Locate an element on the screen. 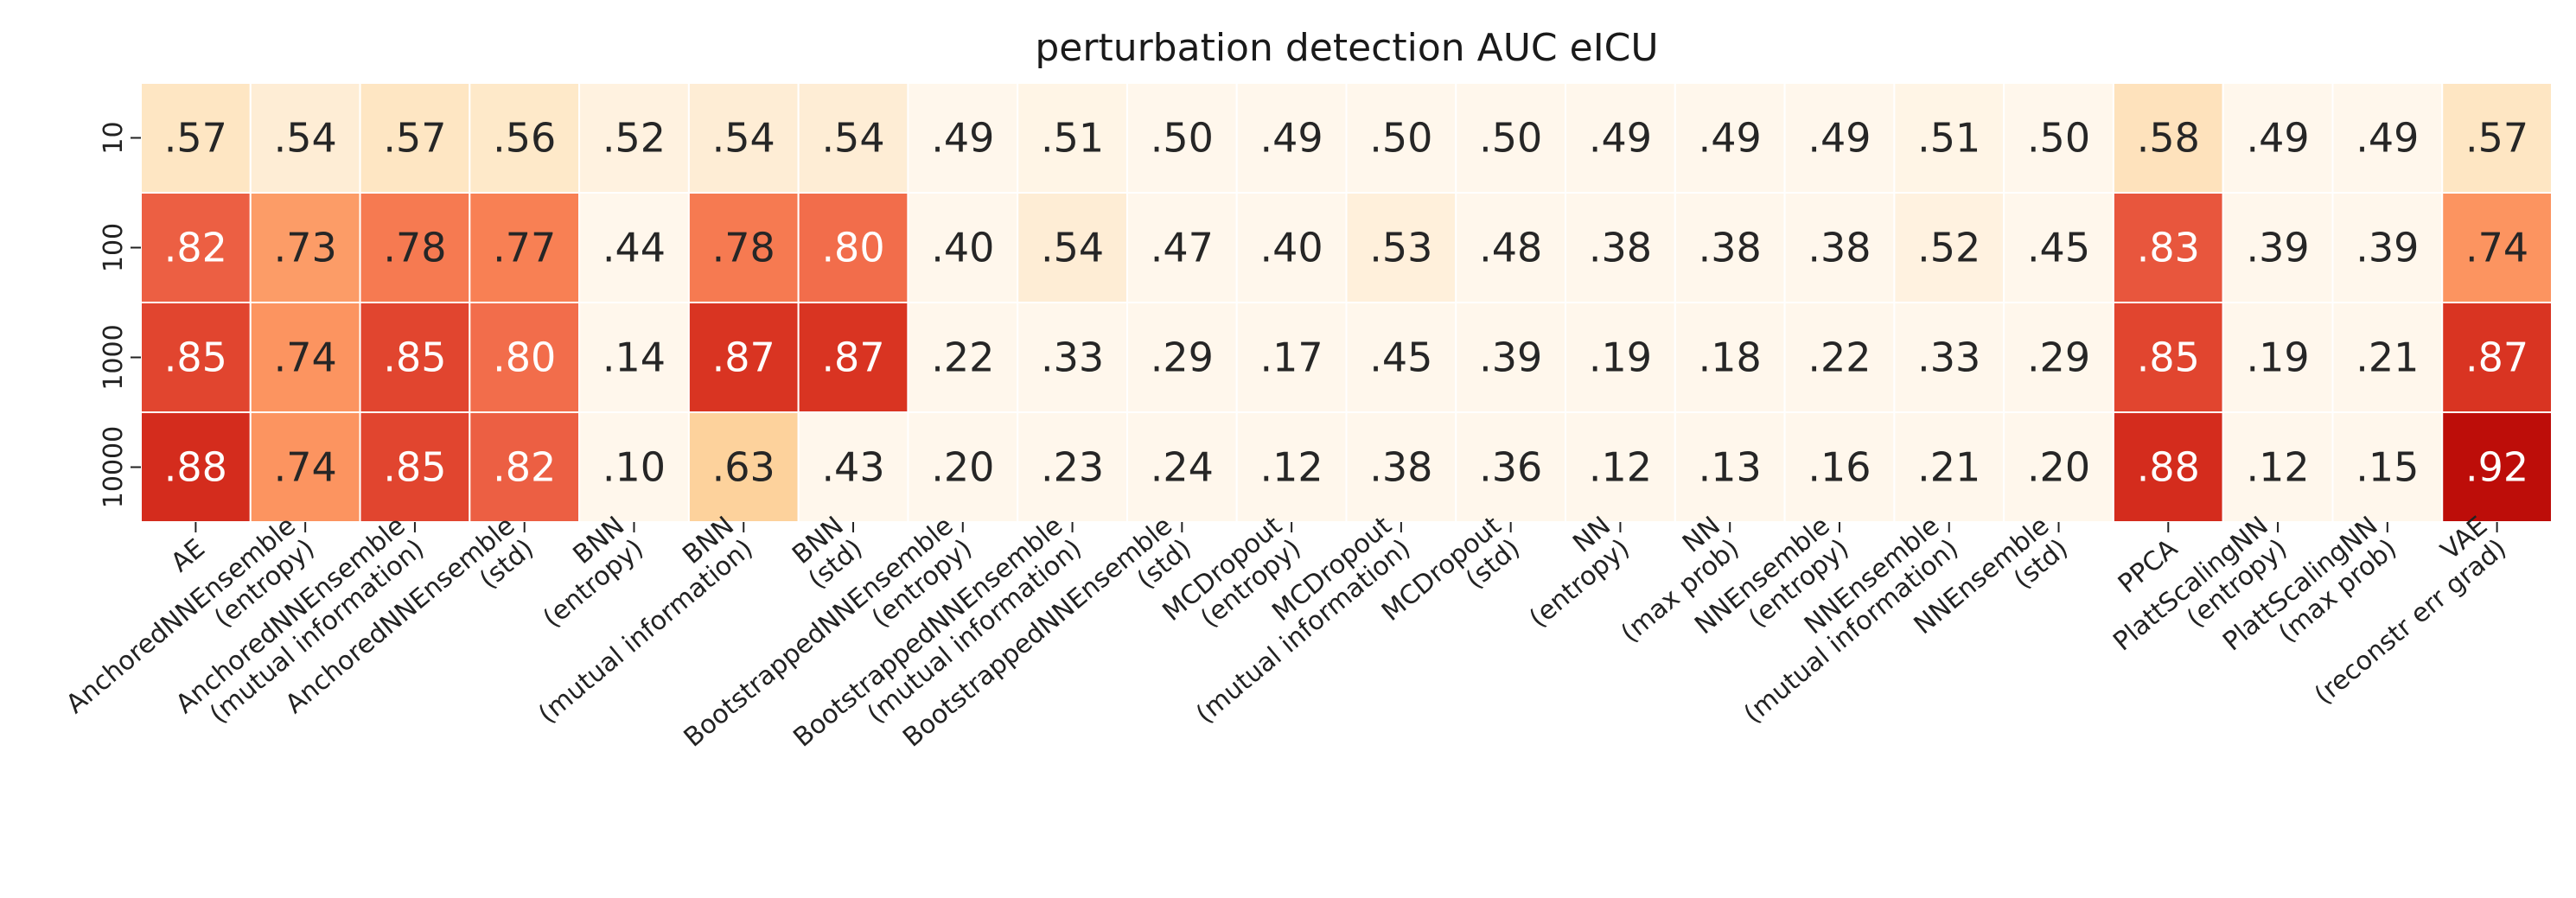 This screenshot has width=2576, height=898. cell-value-label: .82 is located at coordinates (195, 248).